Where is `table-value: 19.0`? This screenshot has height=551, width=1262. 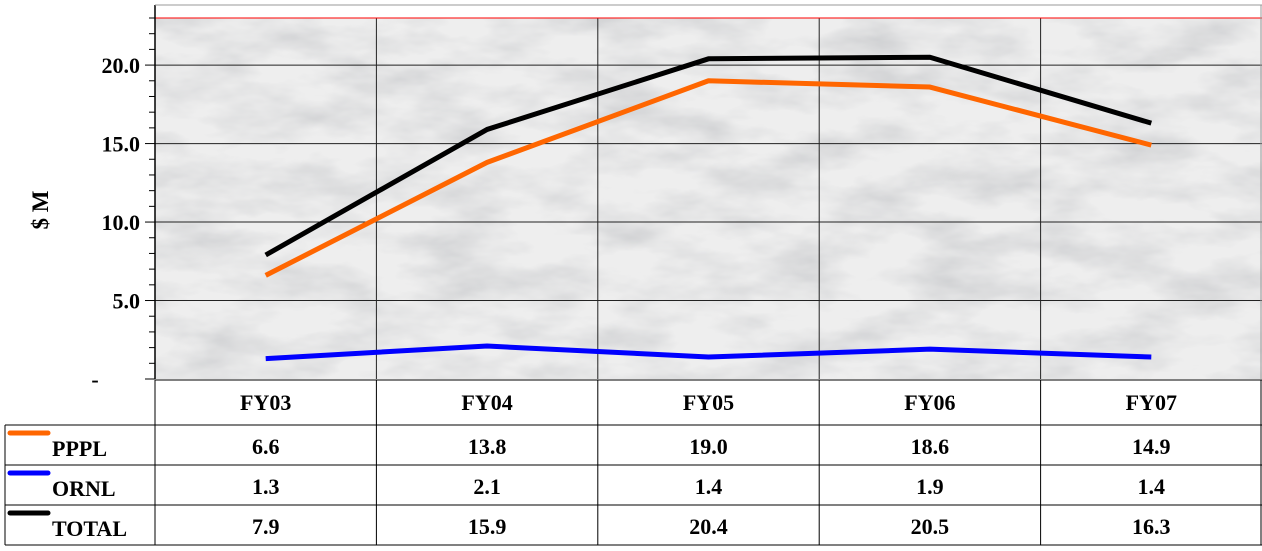 table-value: 19.0 is located at coordinates (708, 446).